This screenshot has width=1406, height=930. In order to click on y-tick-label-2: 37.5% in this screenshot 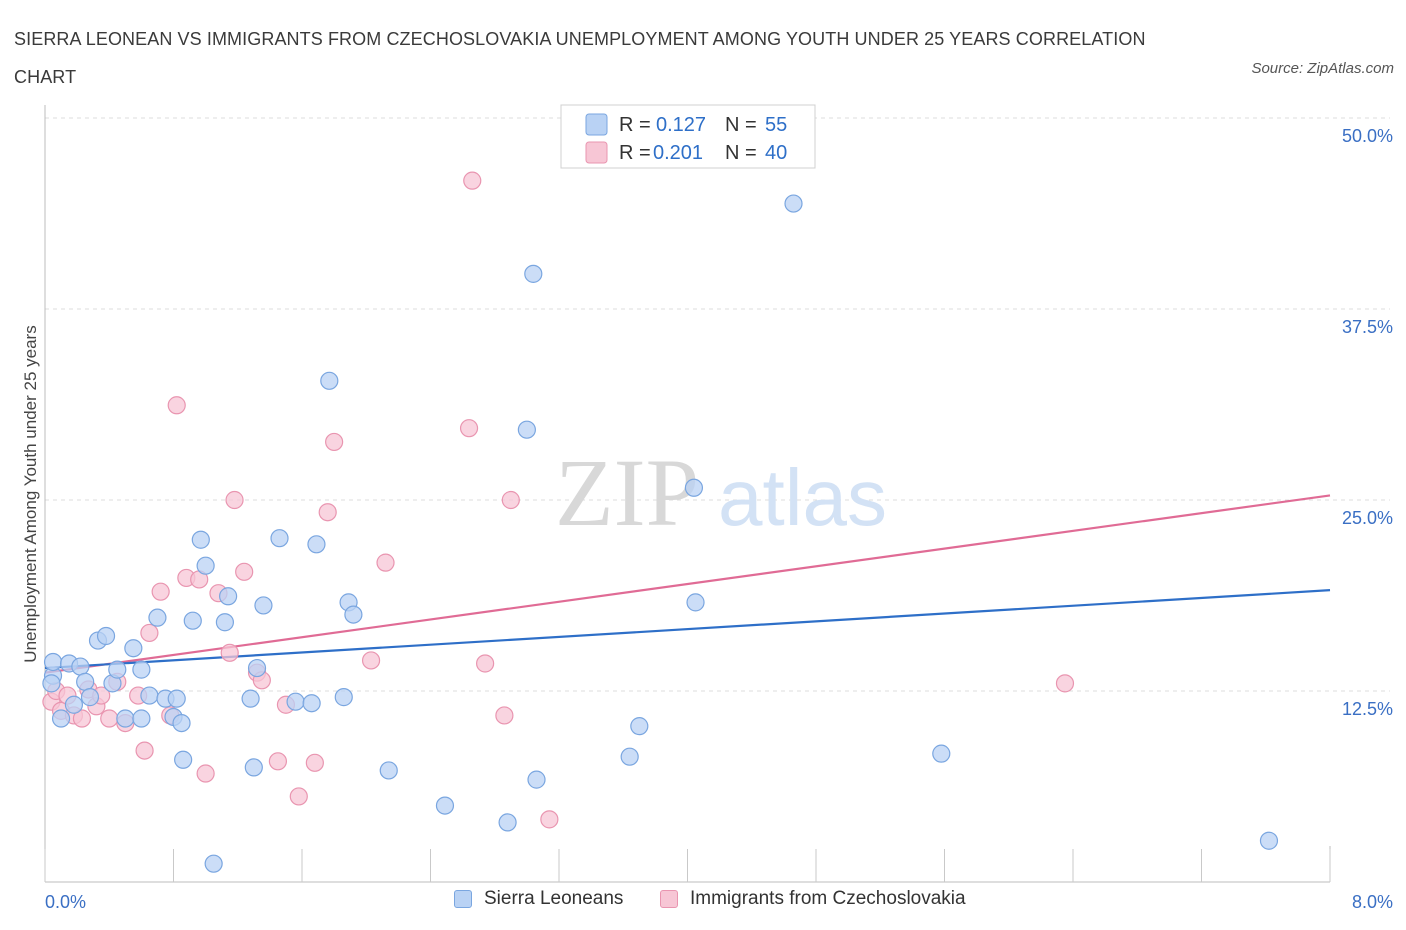, I will do `click(1367, 327)`.